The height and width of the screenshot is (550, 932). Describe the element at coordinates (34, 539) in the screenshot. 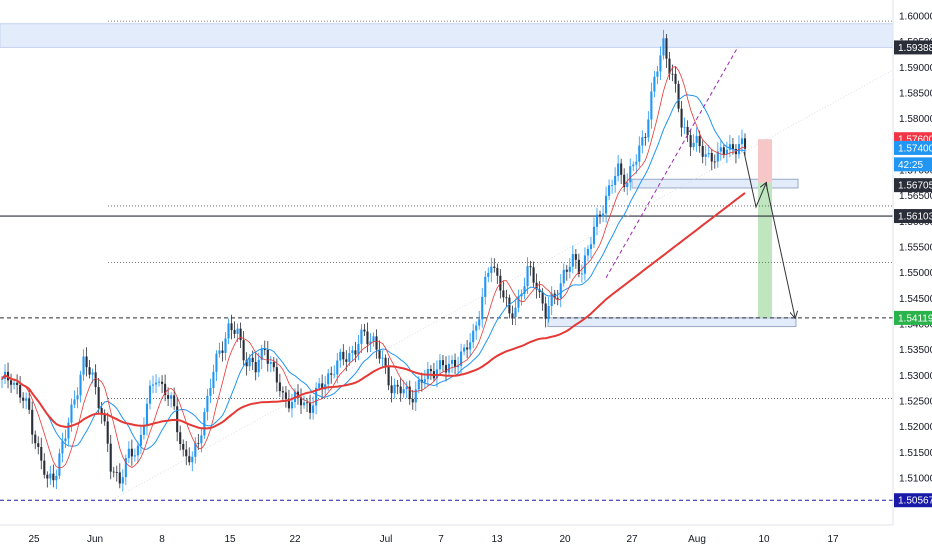

I see `x-tick-label: 25` at that location.